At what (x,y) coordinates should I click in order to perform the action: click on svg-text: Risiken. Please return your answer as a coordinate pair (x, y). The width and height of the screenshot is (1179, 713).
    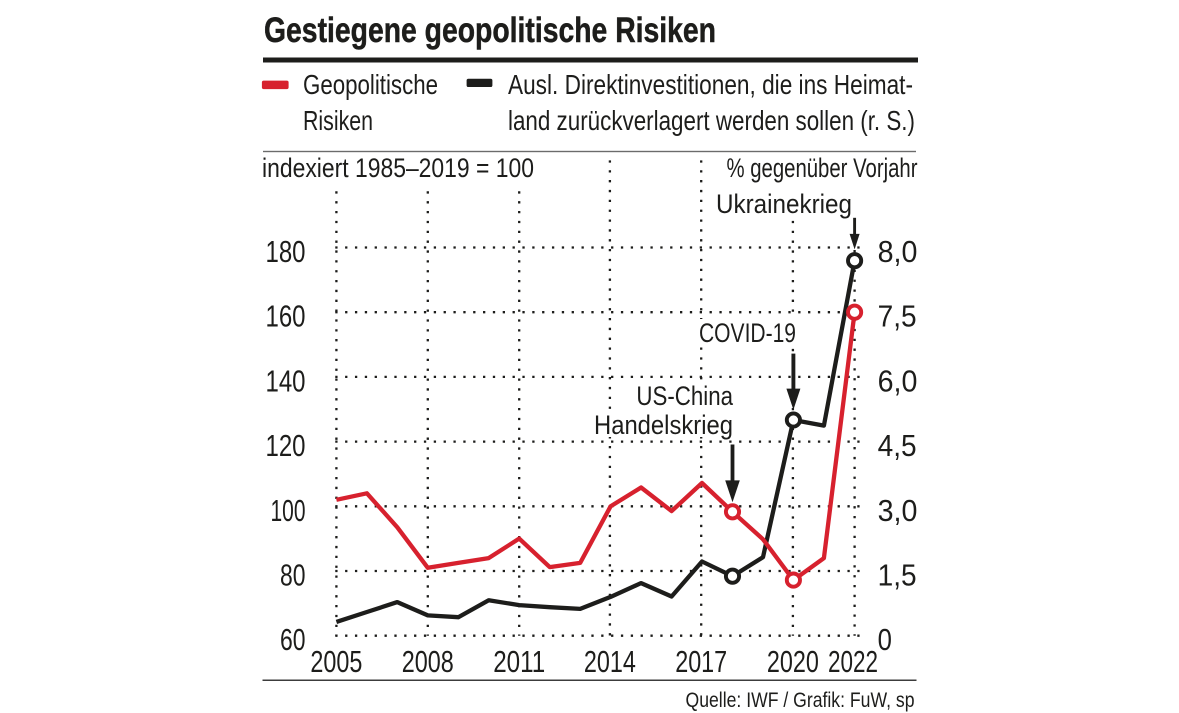
    Looking at the image, I should click on (338, 120).